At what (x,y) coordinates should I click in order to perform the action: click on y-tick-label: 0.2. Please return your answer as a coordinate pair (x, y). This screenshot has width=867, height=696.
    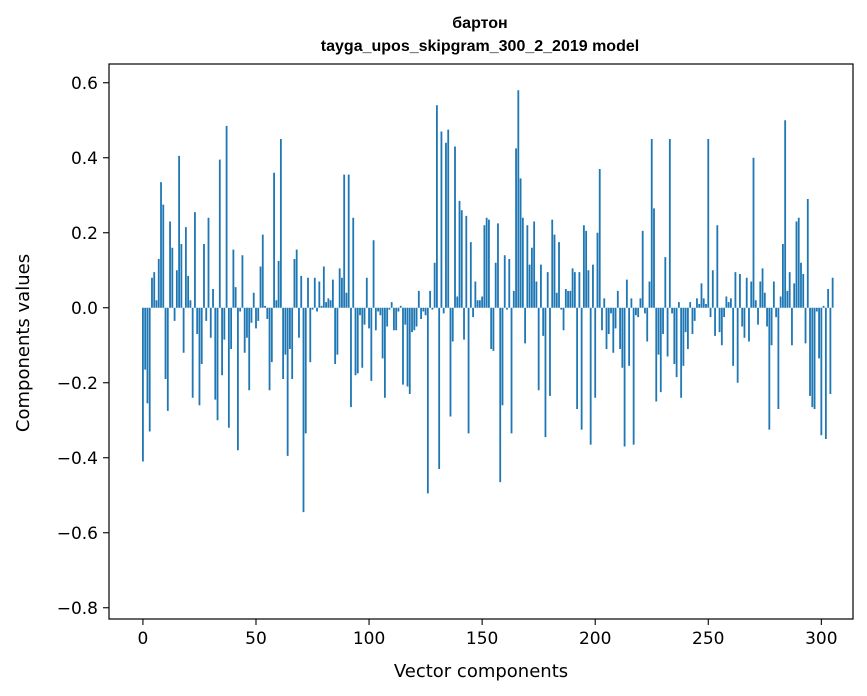
    Looking at the image, I should click on (84, 234).